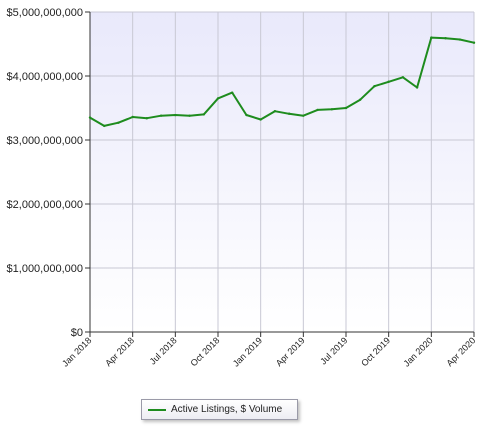 The width and height of the screenshot is (478, 431). I want to click on x-tick-label: Oct 2018, so click(205, 351).